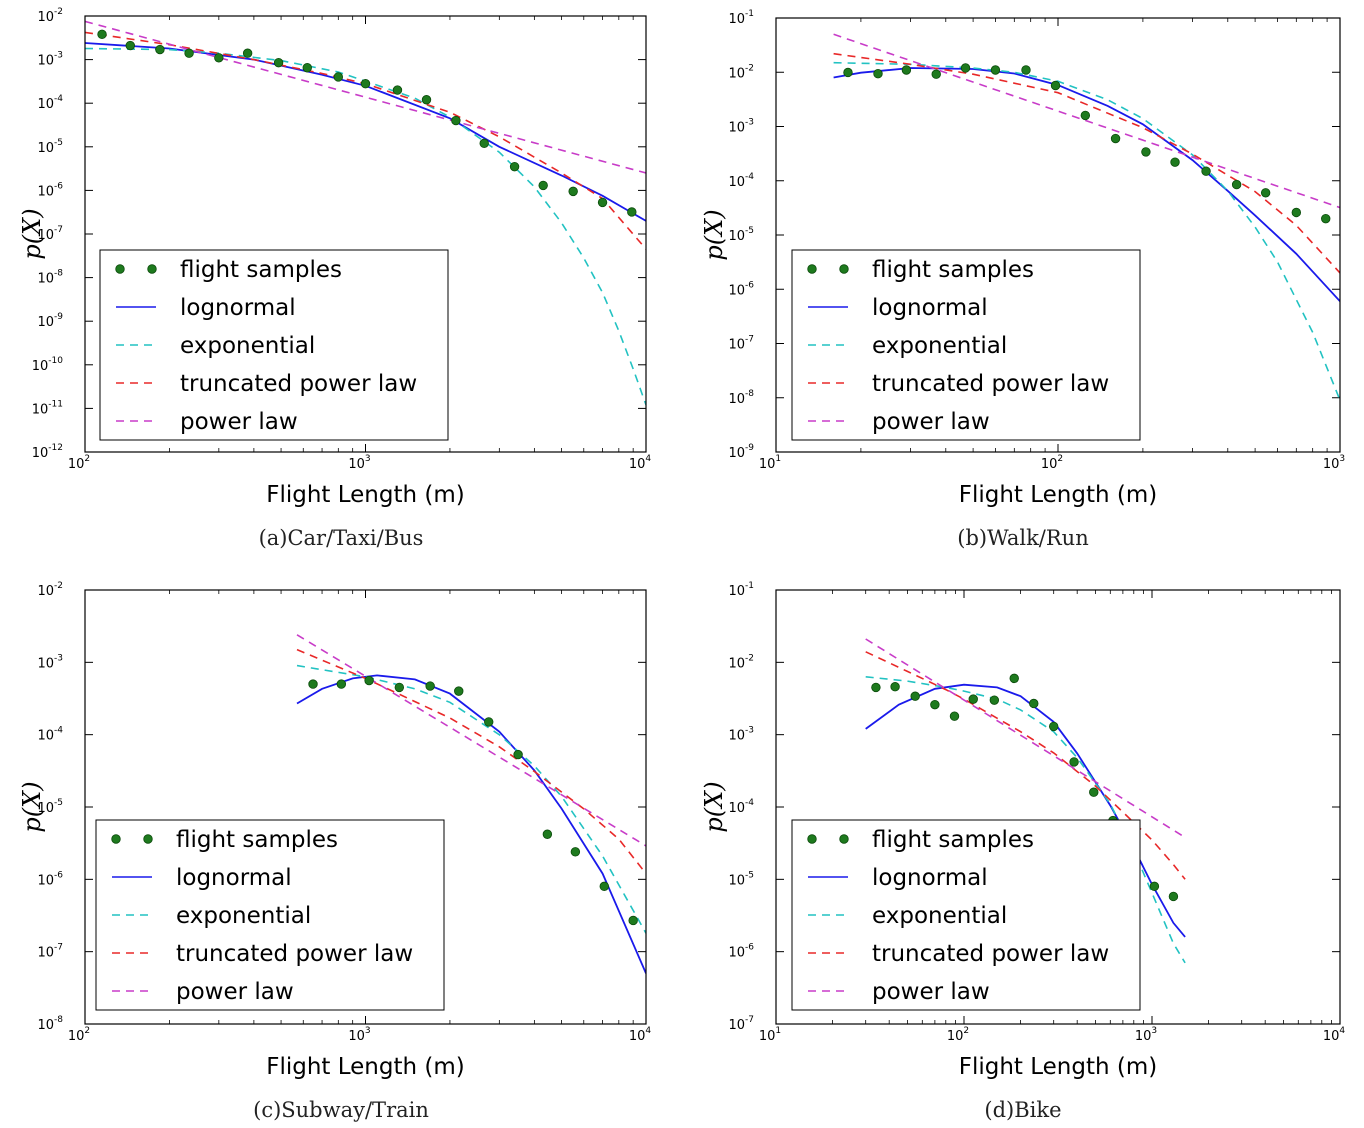 This screenshot has width=1364, height=1128. What do you see at coordinates (341, 1110) in the screenshot?
I see `caption-c: (c)Subway/Train` at bounding box center [341, 1110].